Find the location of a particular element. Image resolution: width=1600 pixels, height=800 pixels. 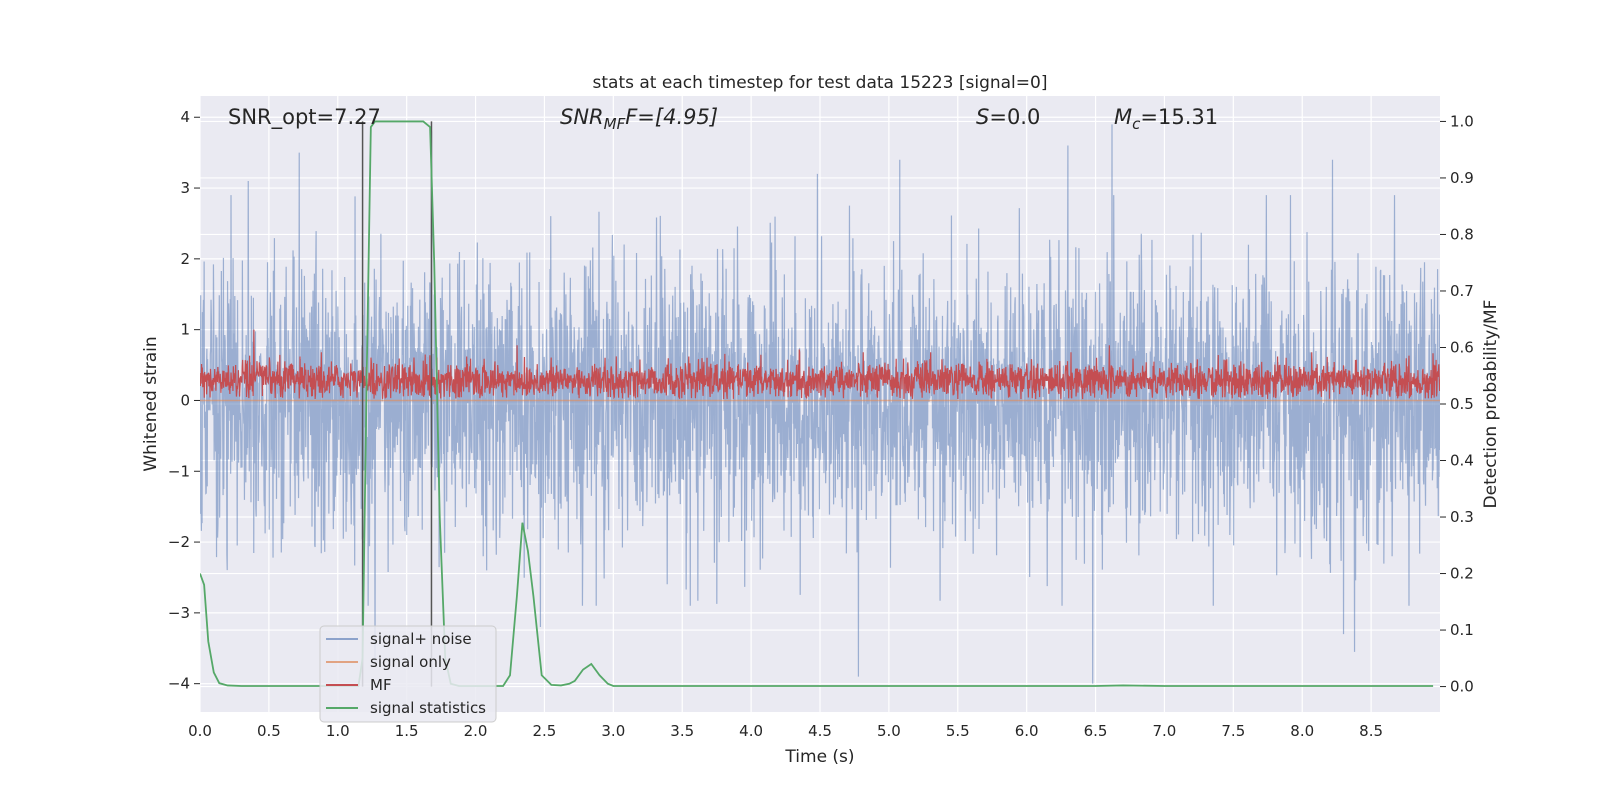

annotation-mc-main: M is located at coordinates (1123, 117).